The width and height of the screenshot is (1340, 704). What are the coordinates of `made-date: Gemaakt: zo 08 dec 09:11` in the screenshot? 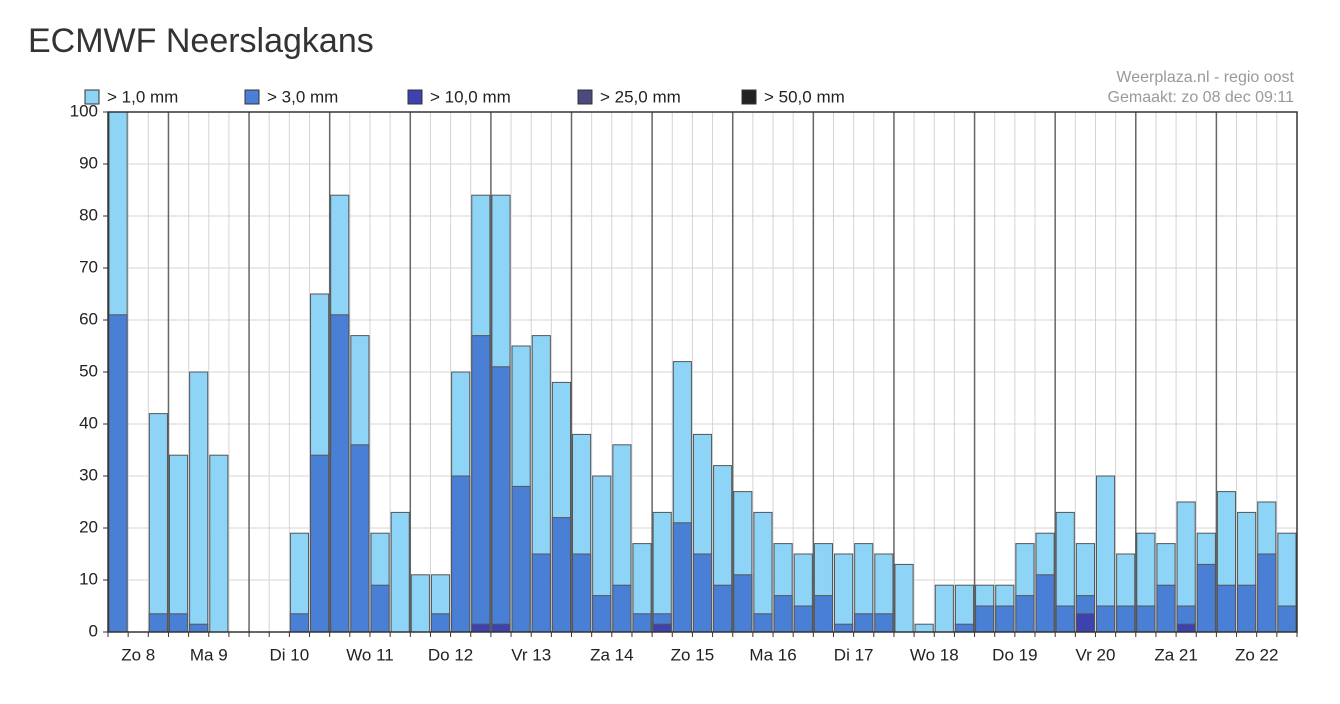 It's located at (1201, 97).